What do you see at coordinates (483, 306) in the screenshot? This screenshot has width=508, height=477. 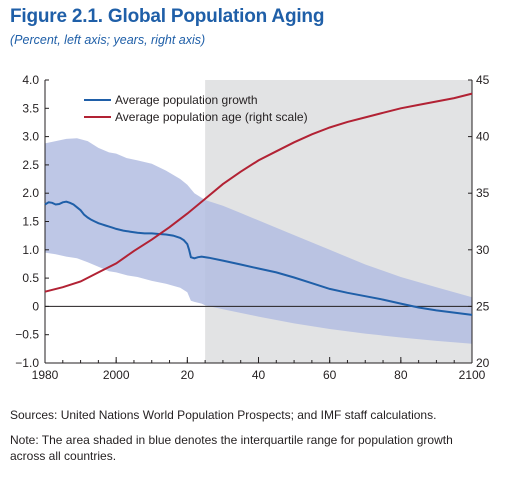 I see `right-axis-tick-label: 25` at bounding box center [483, 306].